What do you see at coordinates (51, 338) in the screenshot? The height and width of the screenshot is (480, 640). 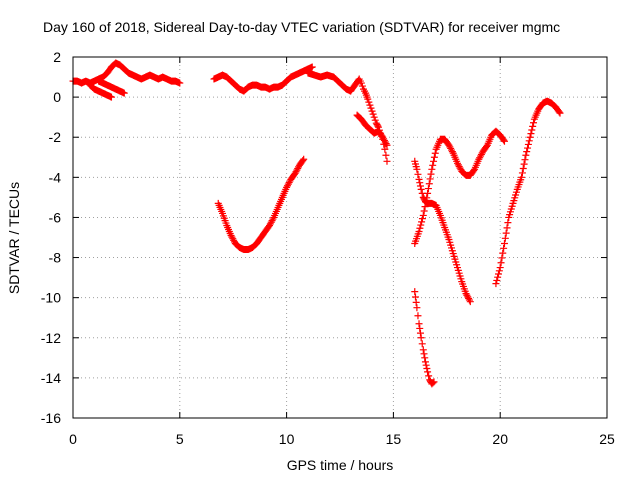 I see `y-tick-label: -12` at bounding box center [51, 338].